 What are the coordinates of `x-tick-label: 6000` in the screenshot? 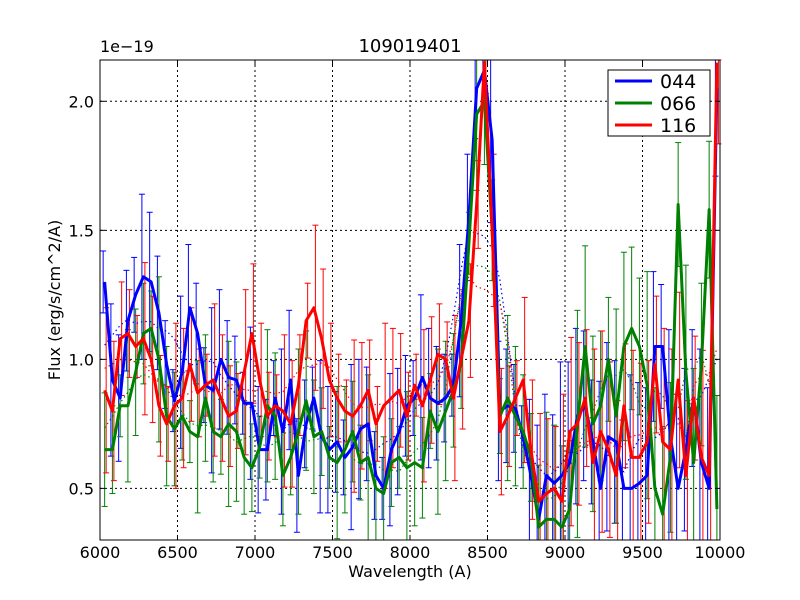 It's located at (100, 552).